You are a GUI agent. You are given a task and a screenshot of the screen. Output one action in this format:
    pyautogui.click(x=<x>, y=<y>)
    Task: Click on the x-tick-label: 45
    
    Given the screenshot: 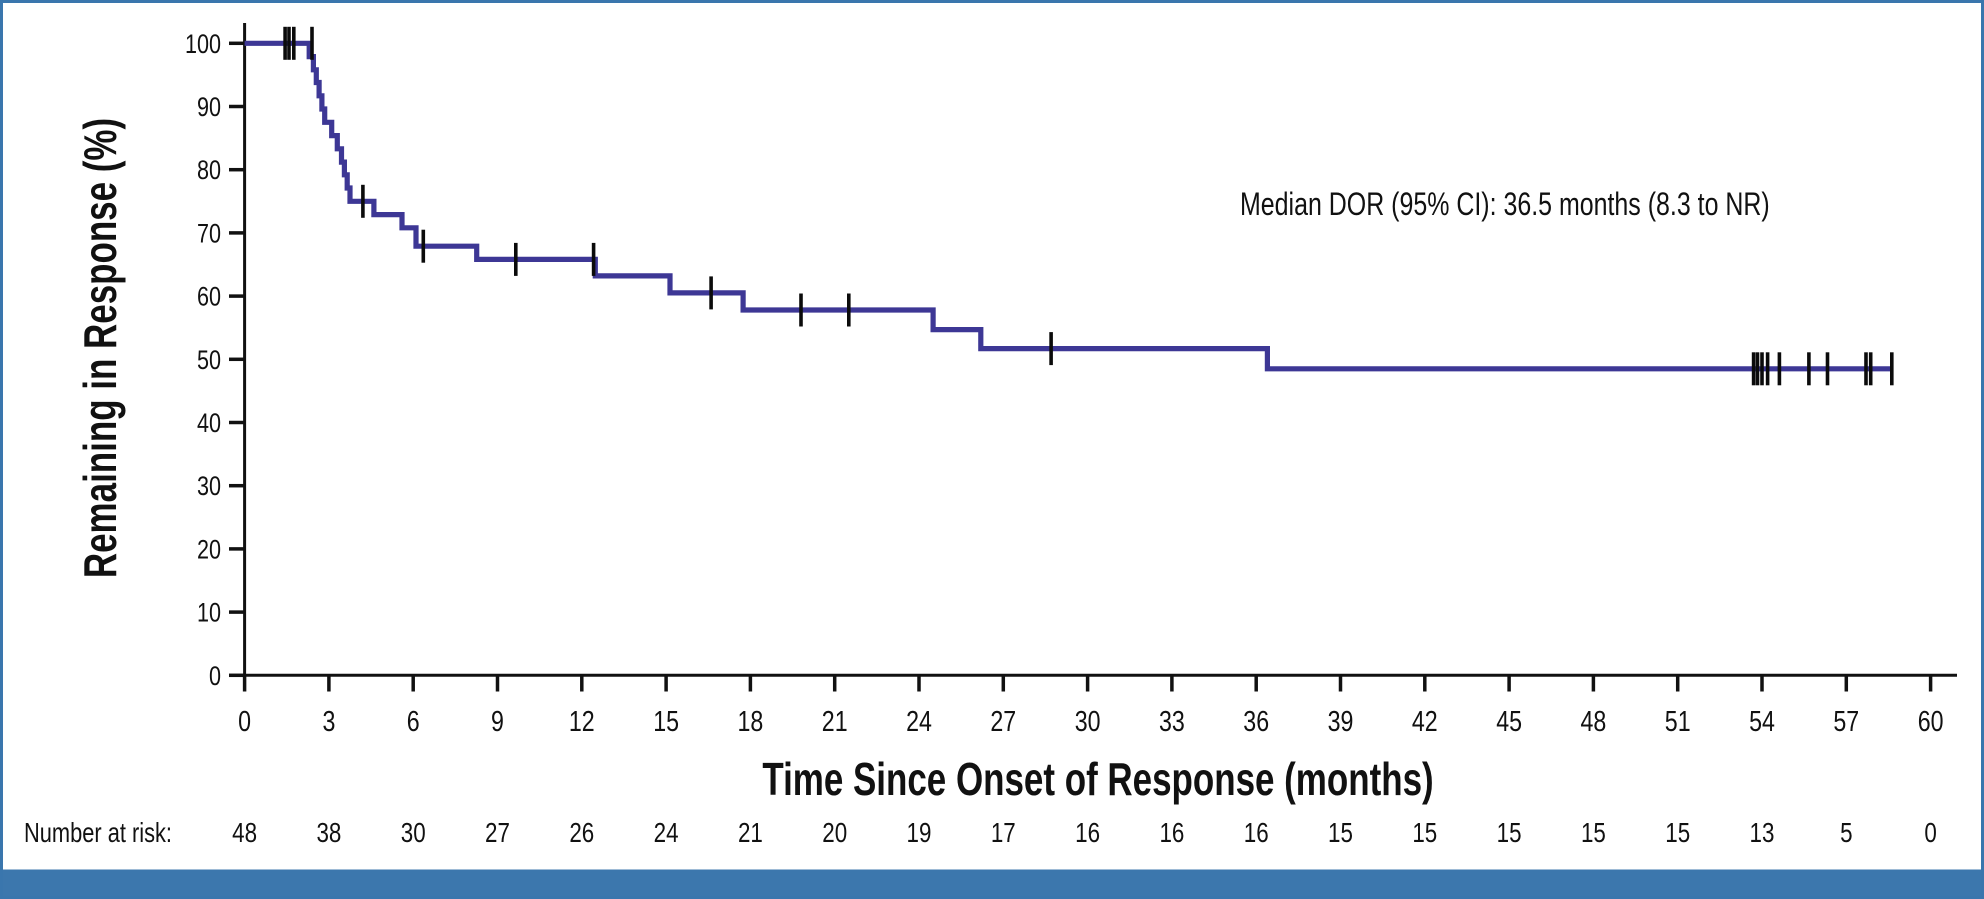 What is the action you would take?
    pyautogui.click(x=1509, y=720)
    